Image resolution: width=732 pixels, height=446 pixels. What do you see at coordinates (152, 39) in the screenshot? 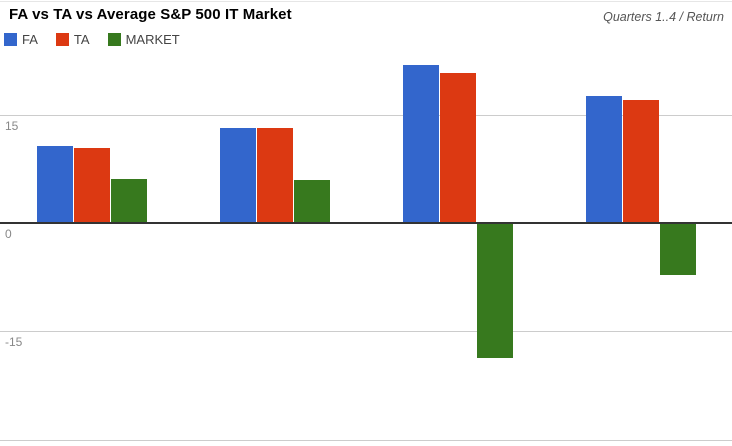
I see `legend-label: MARKET` at bounding box center [152, 39].